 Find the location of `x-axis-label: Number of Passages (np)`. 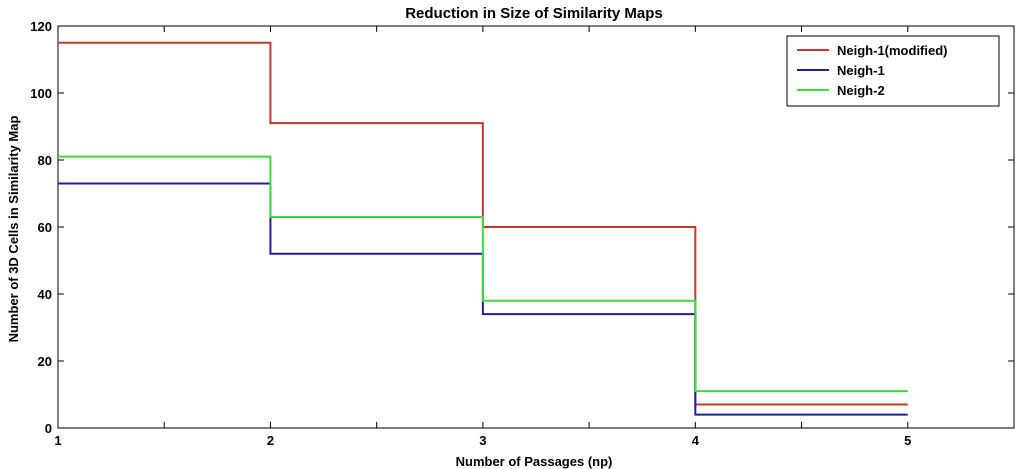

x-axis-label: Number of Passages (np) is located at coordinates (534, 461).